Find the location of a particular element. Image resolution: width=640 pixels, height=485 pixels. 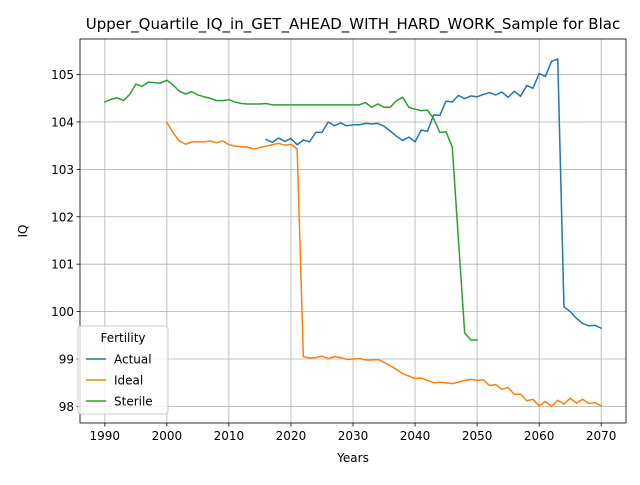

x-tick-label: 1990 is located at coordinates (105, 436).